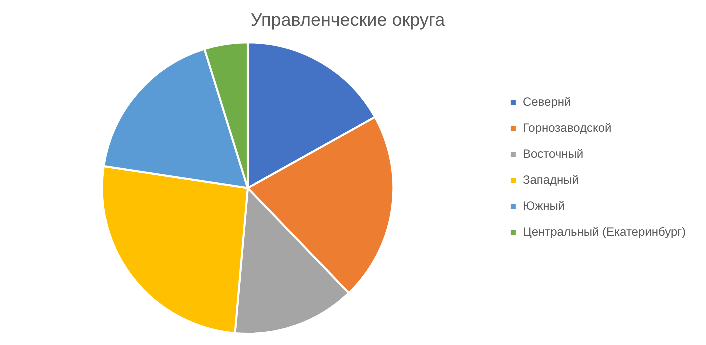 The width and height of the screenshot is (706, 345). I want to click on legend-label: Южный, so click(544, 205).